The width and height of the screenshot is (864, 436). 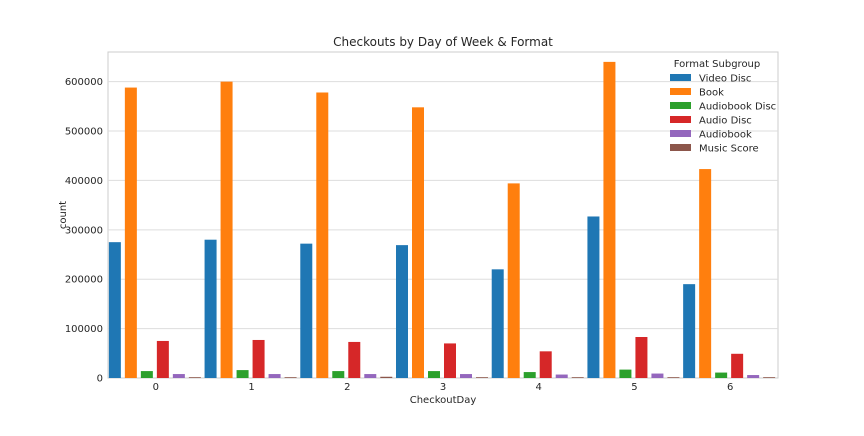 I want to click on x-tick-label: 3, so click(x=443, y=387).